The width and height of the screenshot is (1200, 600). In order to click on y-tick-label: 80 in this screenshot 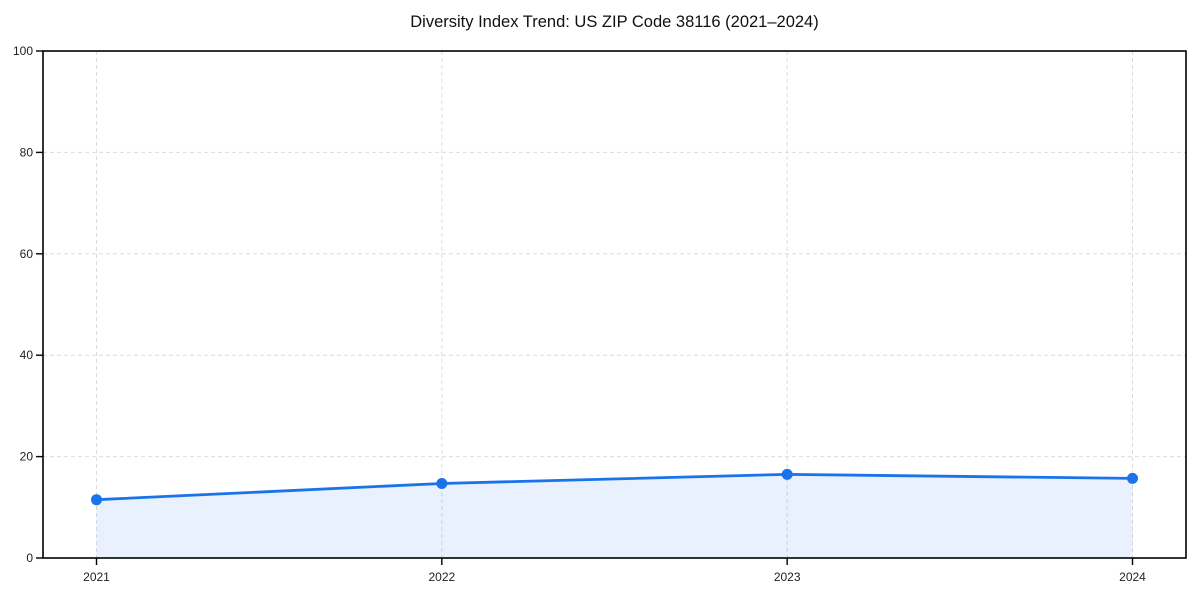, I will do `click(27, 152)`.